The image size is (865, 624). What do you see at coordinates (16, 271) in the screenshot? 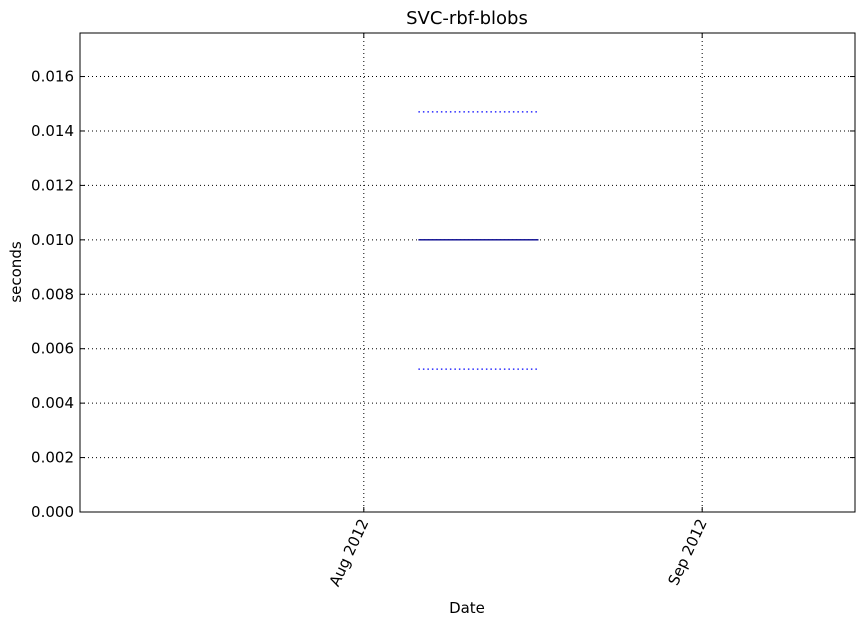
I see `y-axis-label: seconds` at bounding box center [16, 271].